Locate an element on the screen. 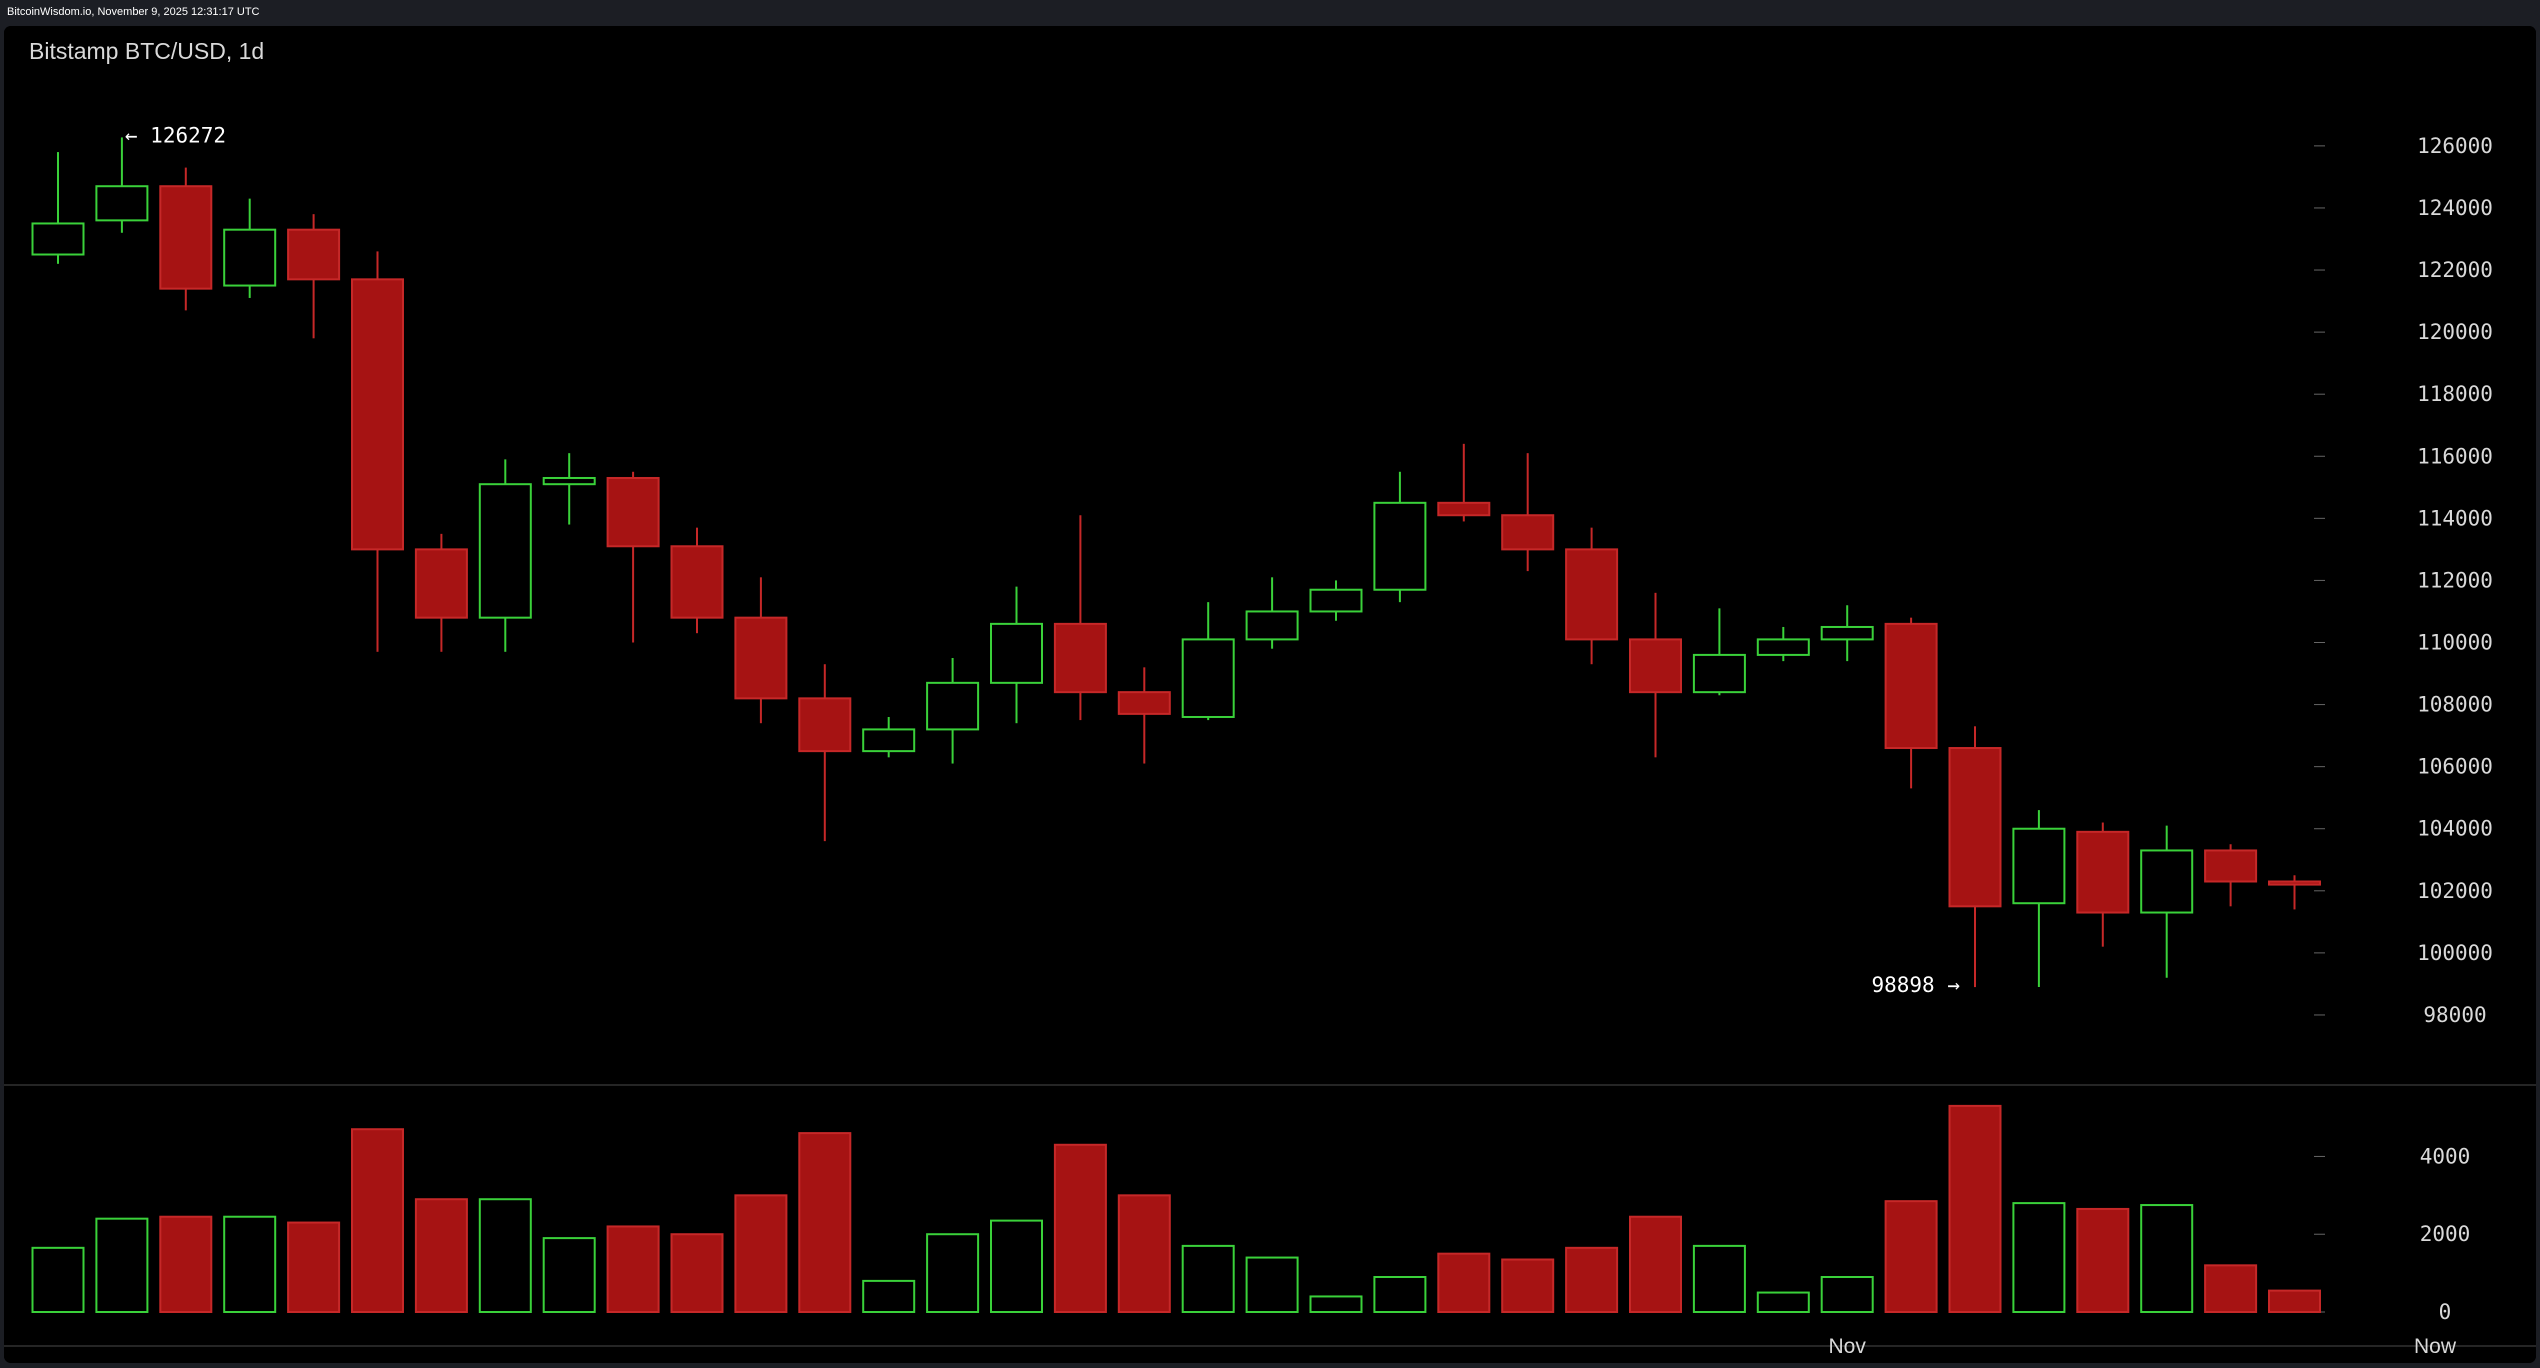  price-tick-label: 116000 is located at coordinates (2455, 456).